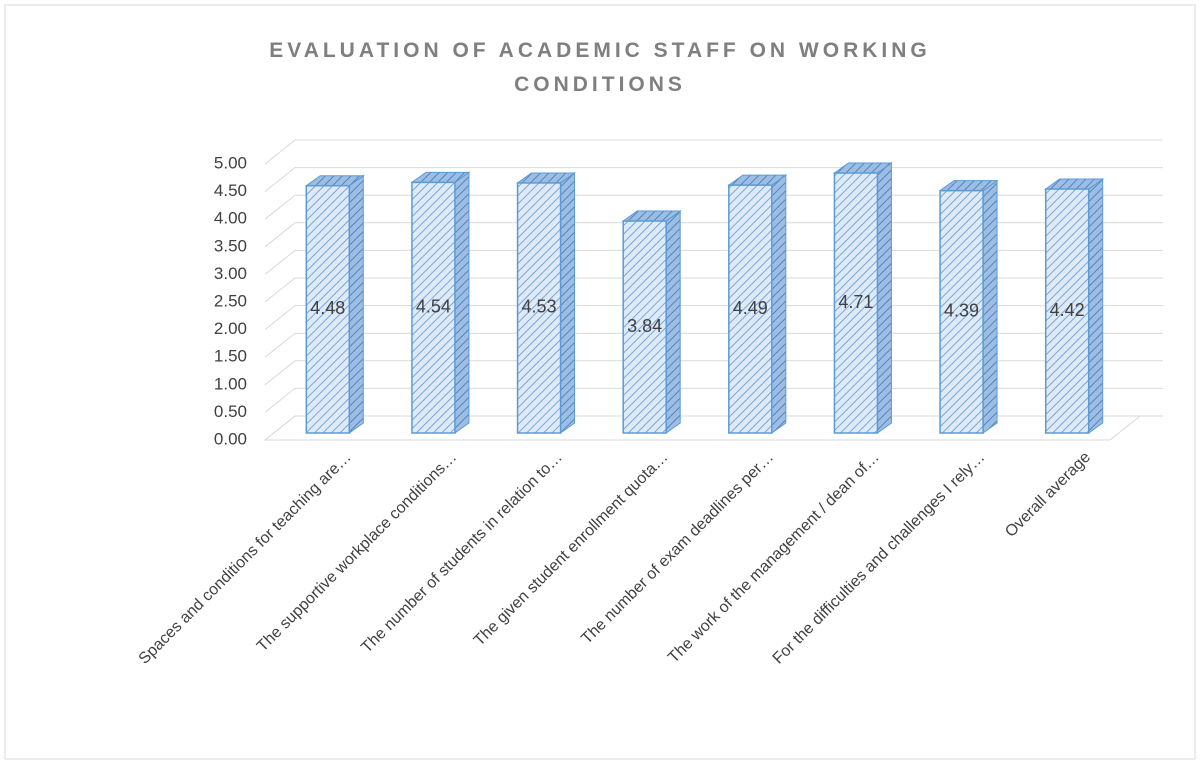 The height and width of the screenshot is (765, 1201). I want to click on value-label: 4.54, so click(433, 306).